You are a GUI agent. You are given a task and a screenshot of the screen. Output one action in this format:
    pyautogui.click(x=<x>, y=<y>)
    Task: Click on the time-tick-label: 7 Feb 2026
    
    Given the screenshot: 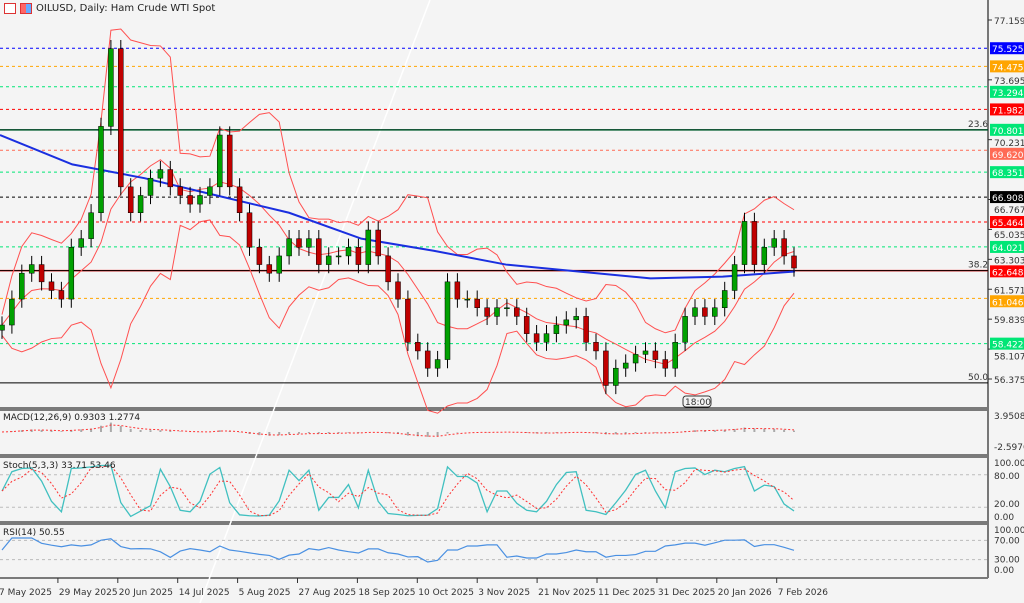 What is the action you would take?
    pyautogui.click(x=803, y=593)
    